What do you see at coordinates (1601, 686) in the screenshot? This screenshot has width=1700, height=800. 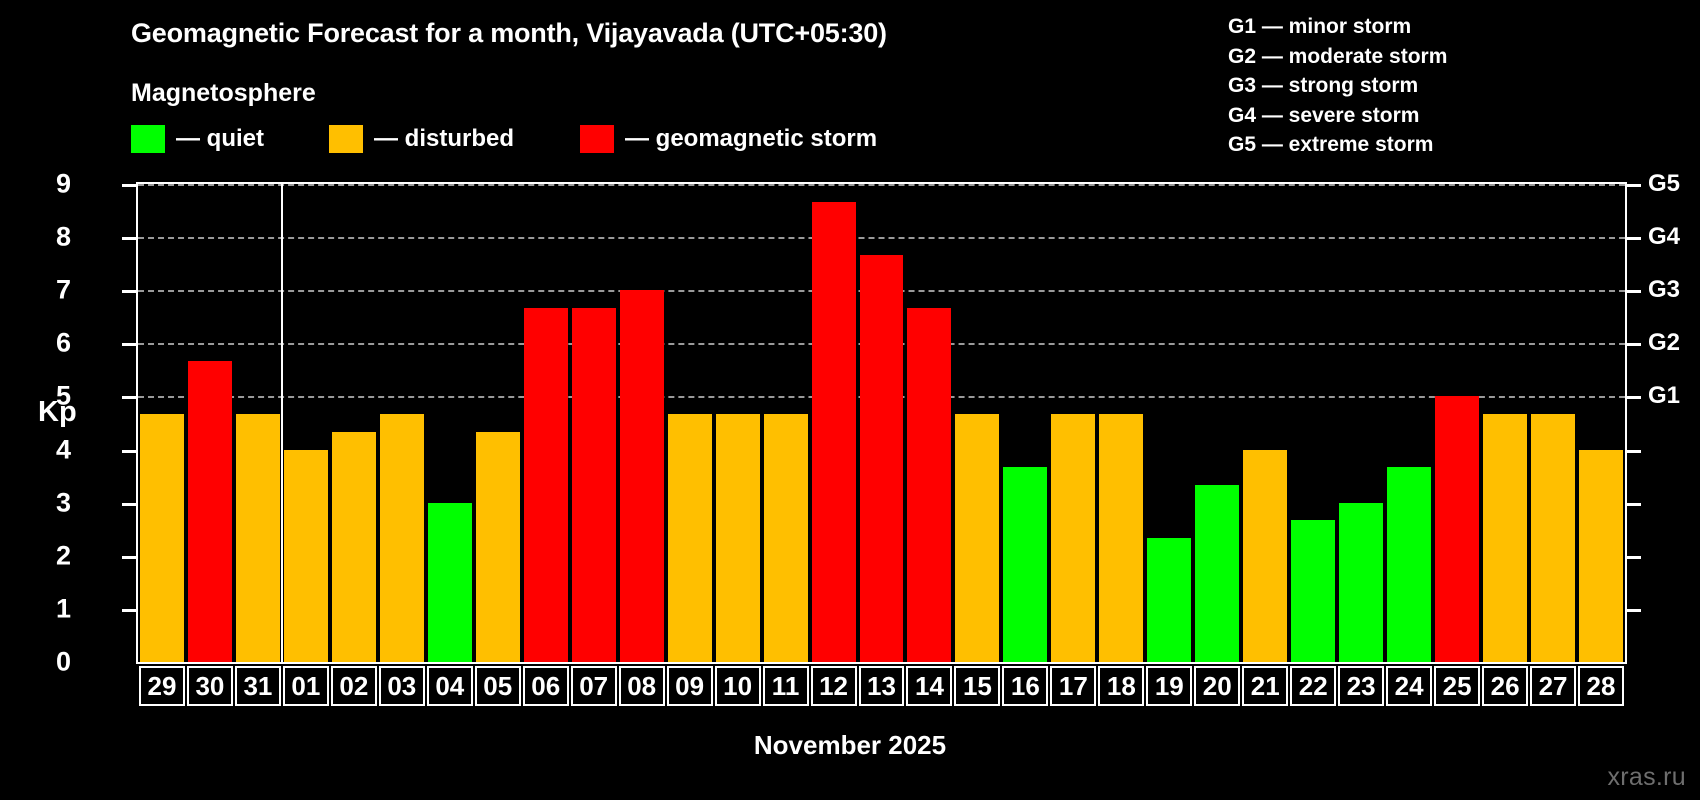 I see `day-label-28: 28` at bounding box center [1601, 686].